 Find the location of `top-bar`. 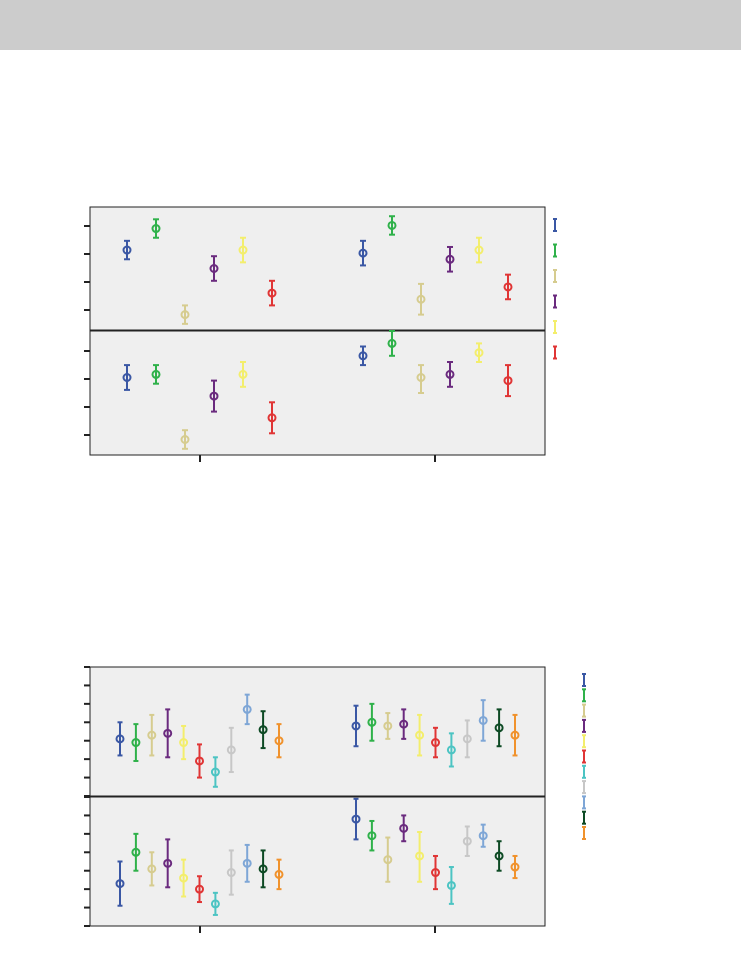

top-bar is located at coordinates (370, 25).